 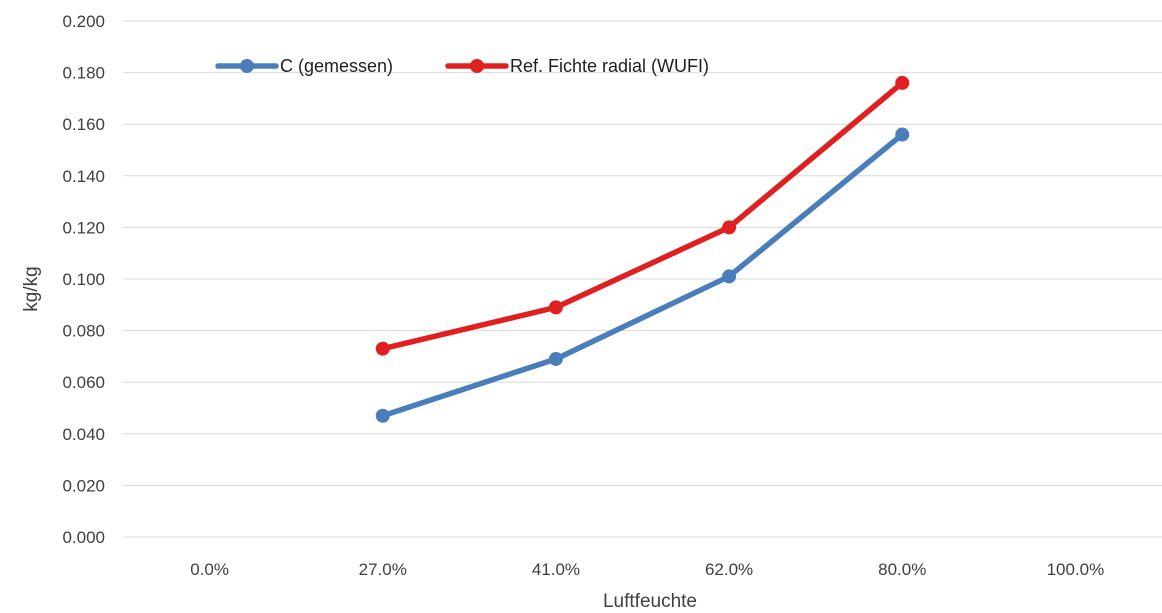 I want to click on x-tick-label: 62.0%, so click(x=729, y=569).